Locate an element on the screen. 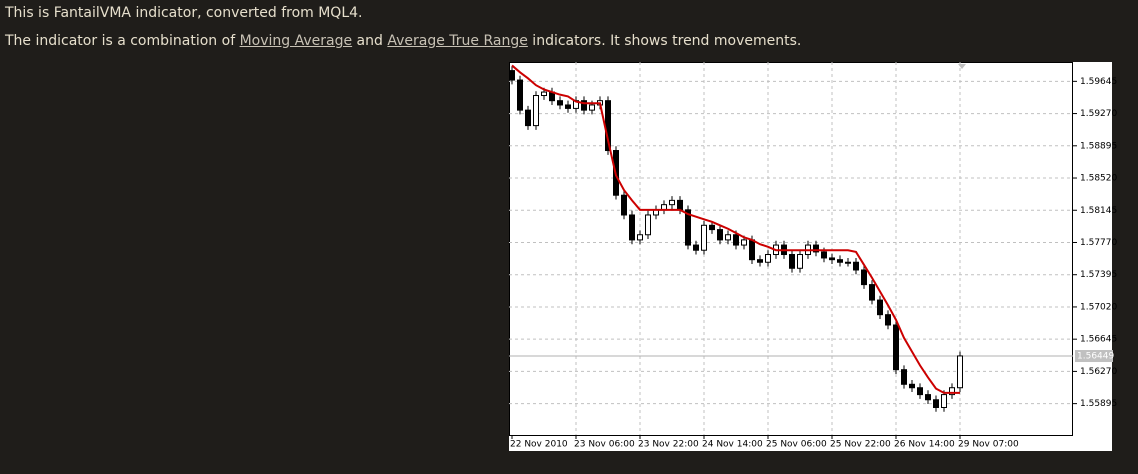 Image resolution: width=1138 pixels, height=474 pixels. y-tick-label: 1.57395 is located at coordinates (1098, 275).